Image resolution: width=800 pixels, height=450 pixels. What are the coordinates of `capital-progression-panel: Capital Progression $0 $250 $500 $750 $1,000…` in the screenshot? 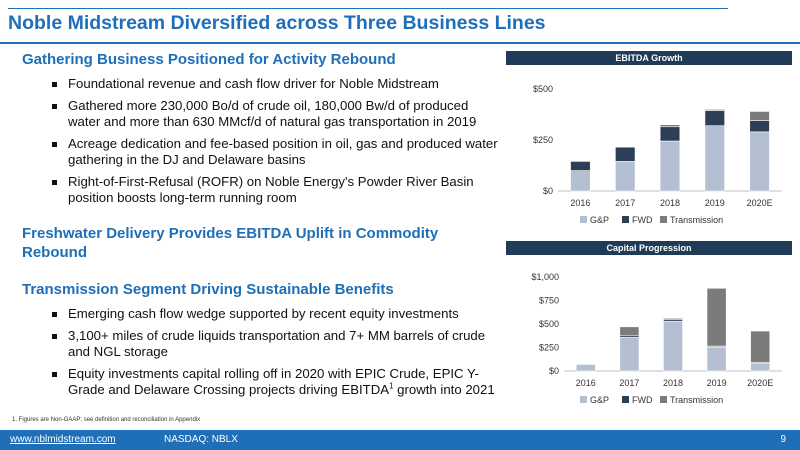 It's located at (649, 333).